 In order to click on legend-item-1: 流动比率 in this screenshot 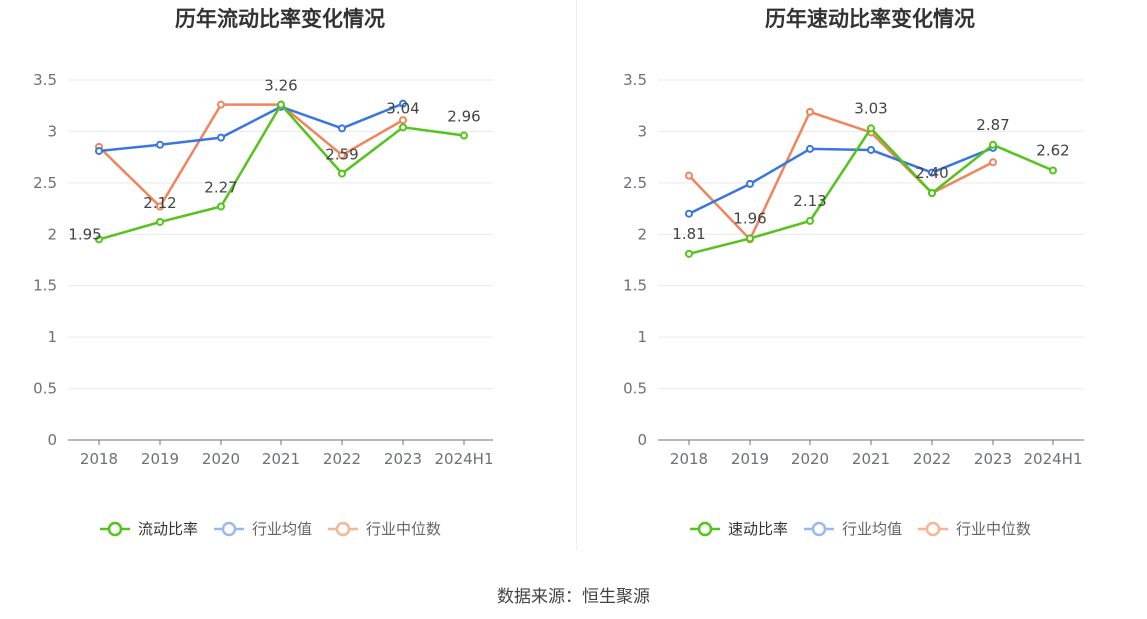, I will do `click(149, 529)`.